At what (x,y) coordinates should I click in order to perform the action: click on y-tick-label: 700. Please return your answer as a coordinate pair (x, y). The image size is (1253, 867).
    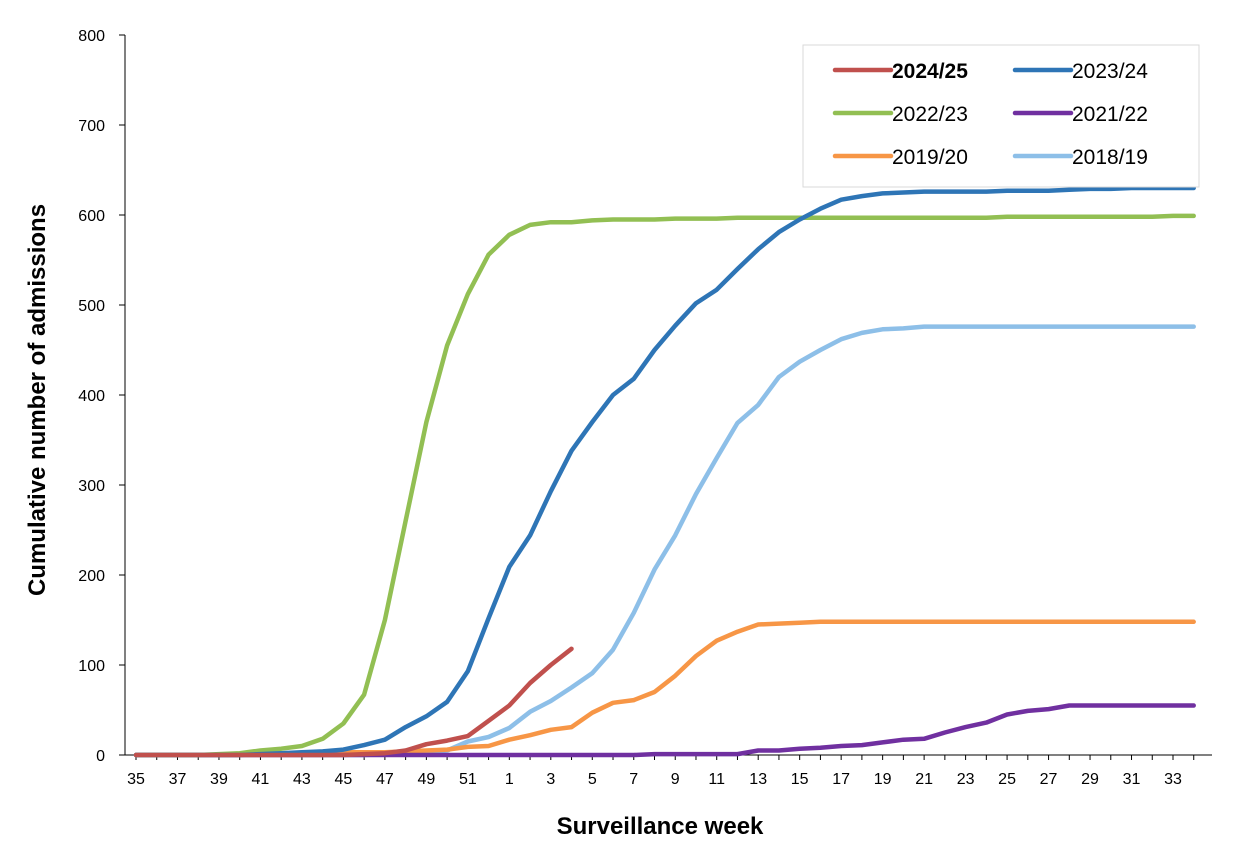
    Looking at the image, I should click on (91, 126).